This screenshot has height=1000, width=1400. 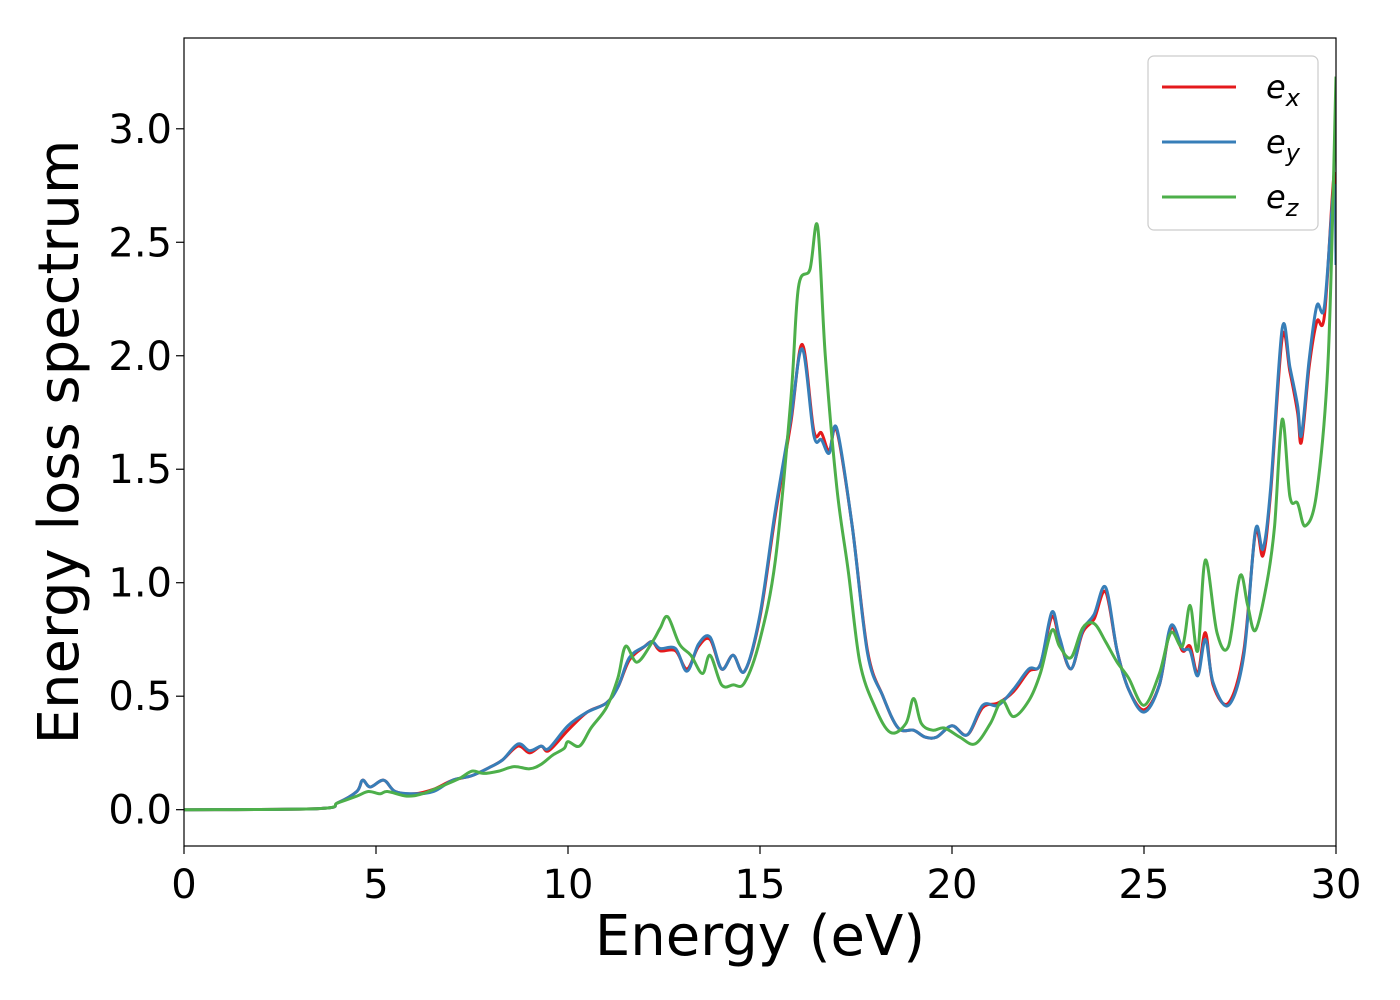 I want to click on legend-label-z: ez, so click(x=1283, y=200).